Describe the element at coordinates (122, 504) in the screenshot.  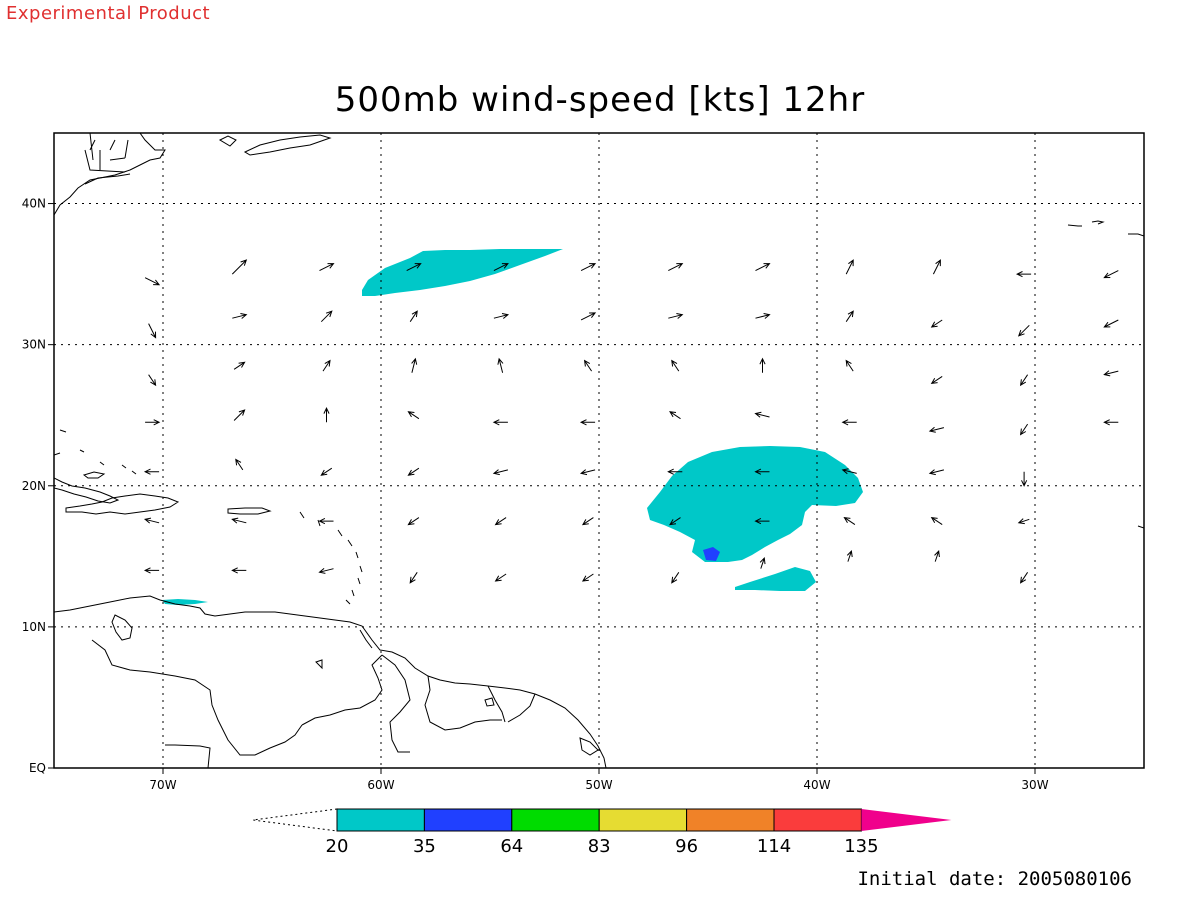
I see `coast-hispaniola` at that location.